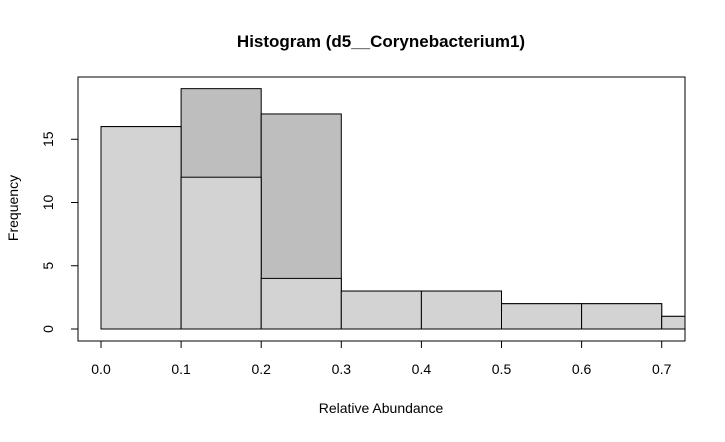 The height and width of the screenshot is (442, 725). Describe the element at coordinates (48, 139) in the screenshot. I see `y-tick-label: 15` at that location.